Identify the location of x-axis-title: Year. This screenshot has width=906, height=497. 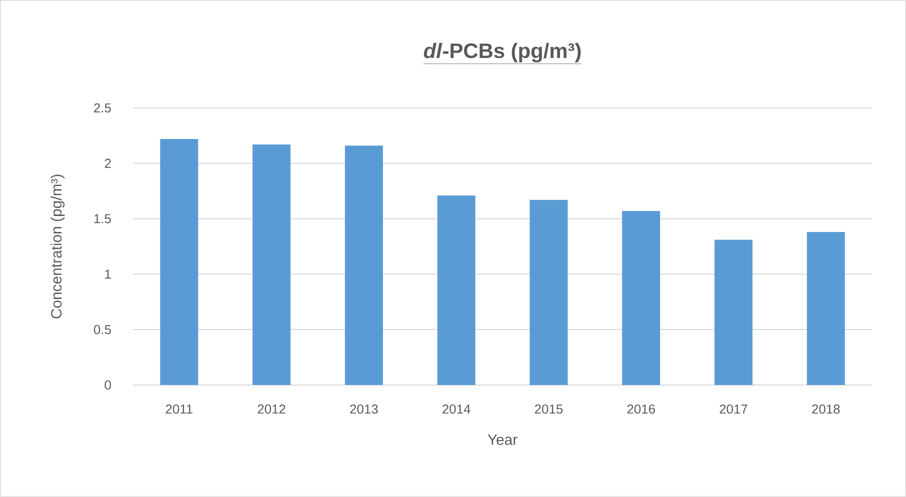
(503, 439).